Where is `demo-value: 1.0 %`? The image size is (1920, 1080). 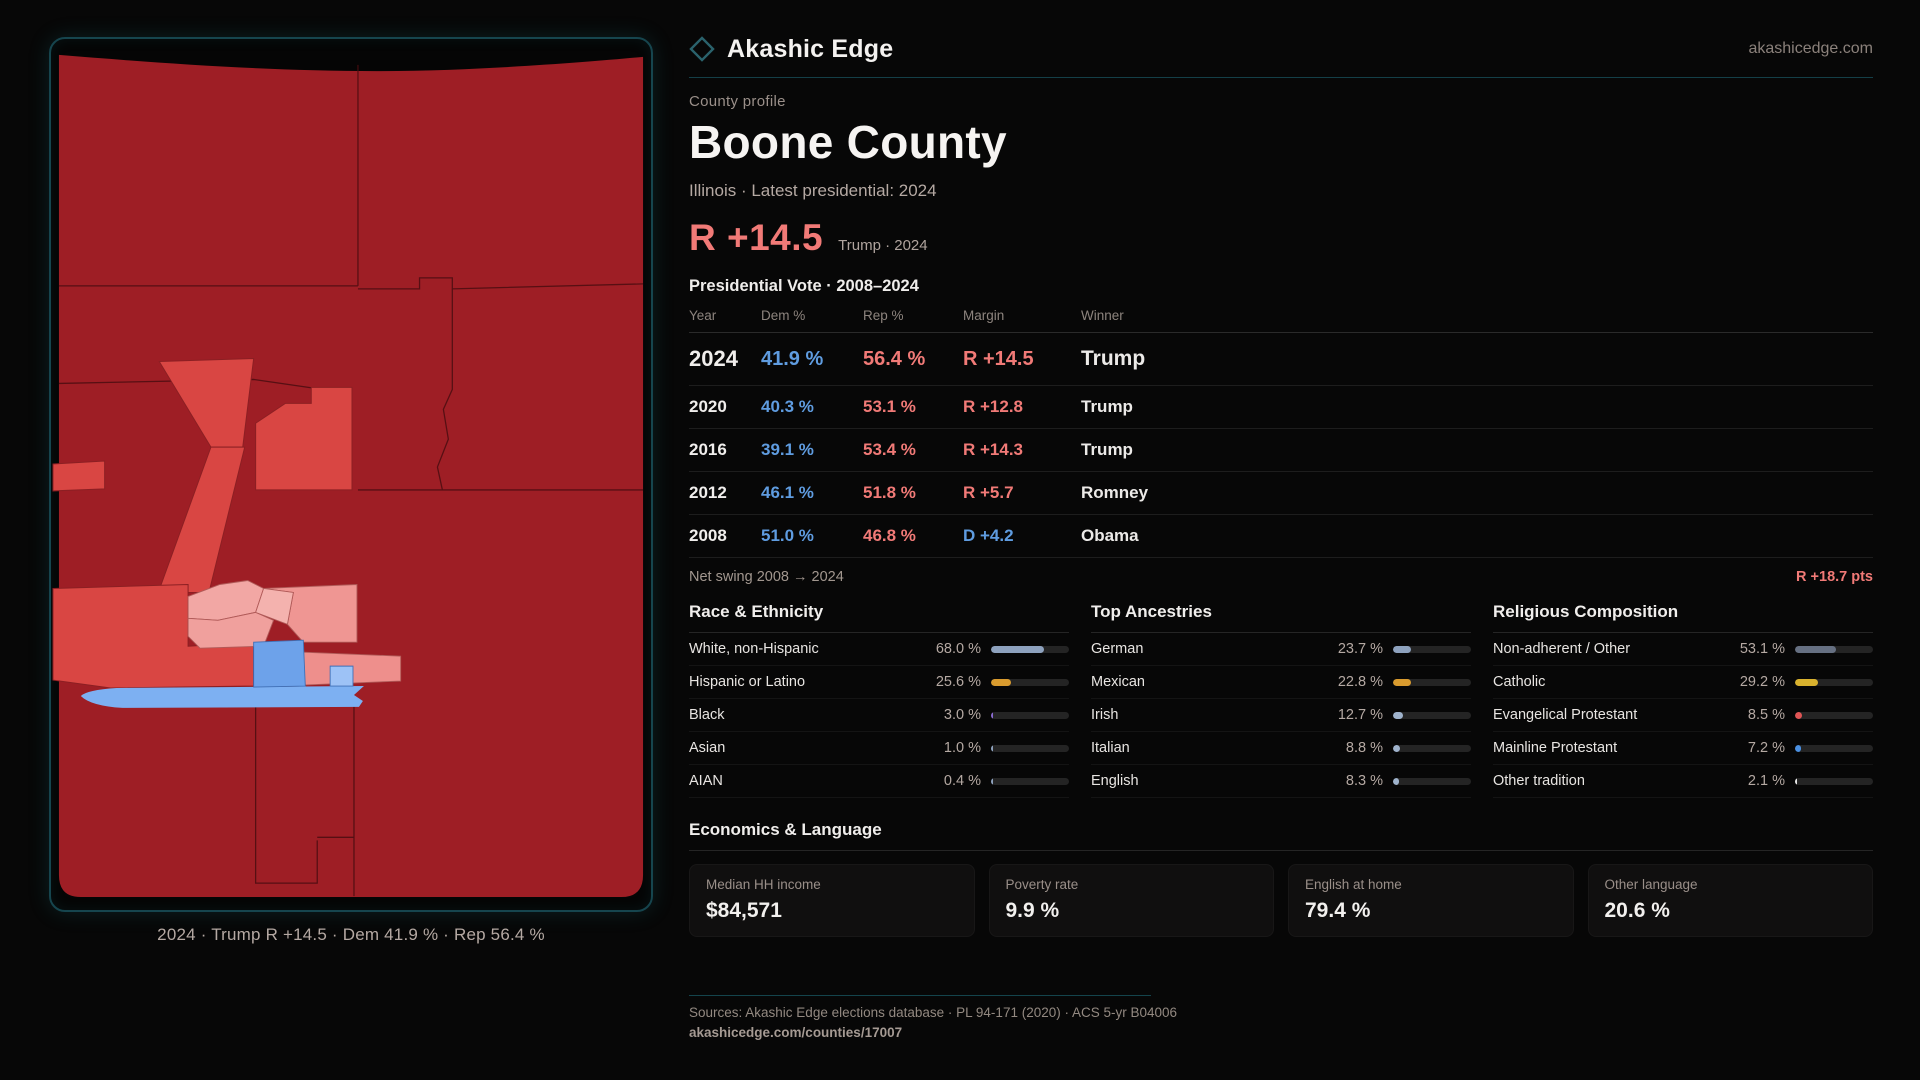 demo-value: 1.0 % is located at coordinates (962, 748).